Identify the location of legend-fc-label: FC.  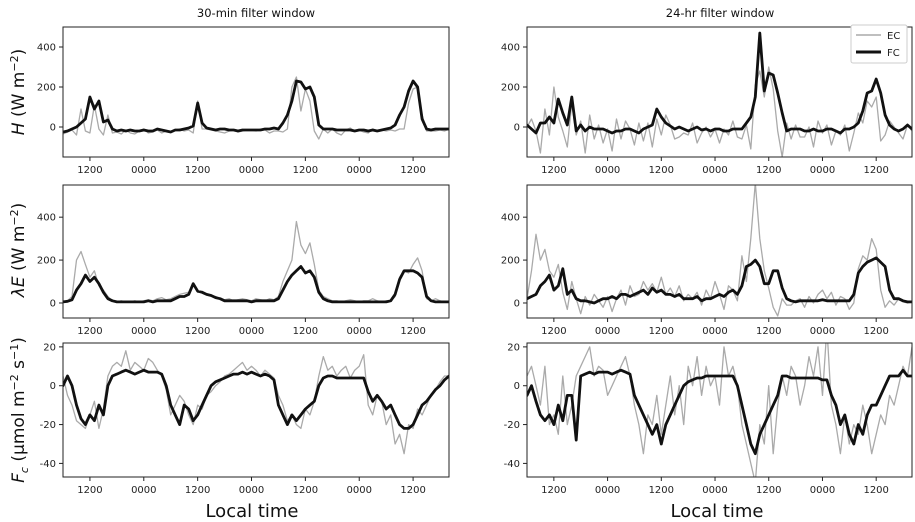
(893, 53).